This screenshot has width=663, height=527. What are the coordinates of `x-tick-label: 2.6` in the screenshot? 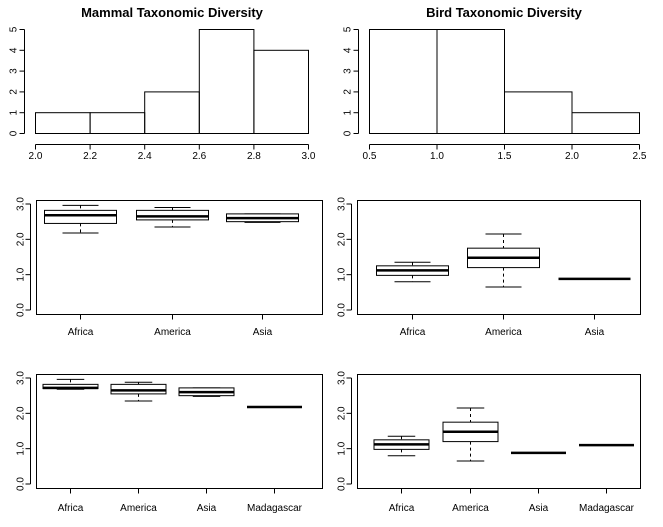 It's located at (199, 156).